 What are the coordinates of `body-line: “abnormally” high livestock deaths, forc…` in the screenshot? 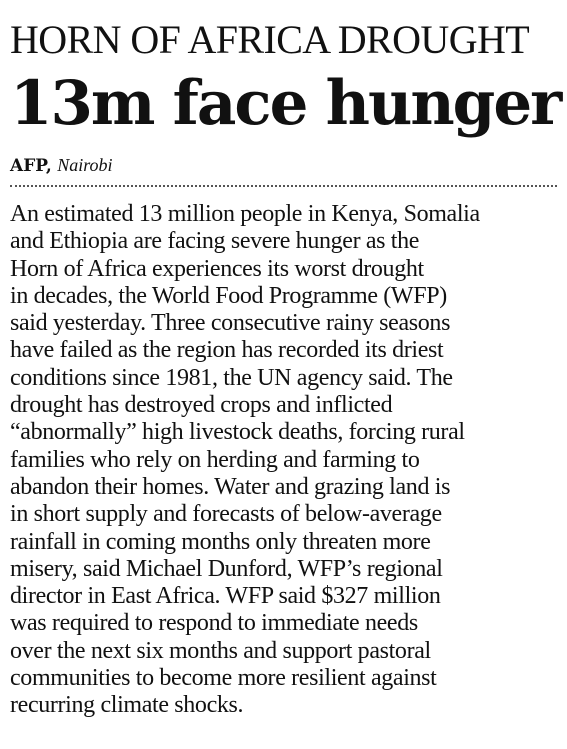 It's located at (237, 432).